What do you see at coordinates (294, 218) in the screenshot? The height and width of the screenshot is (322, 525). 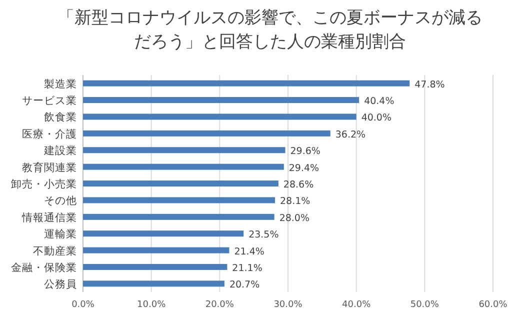 I see `data-label: 28.0%` at bounding box center [294, 218].